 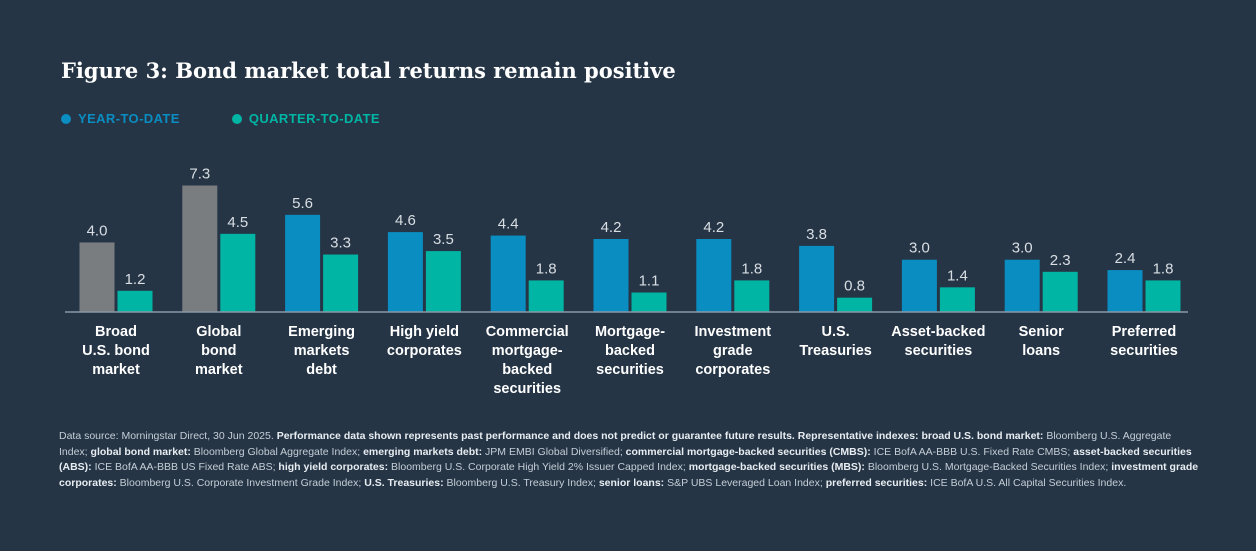 I want to click on data-label-ytd: 5.6, so click(x=302, y=203).